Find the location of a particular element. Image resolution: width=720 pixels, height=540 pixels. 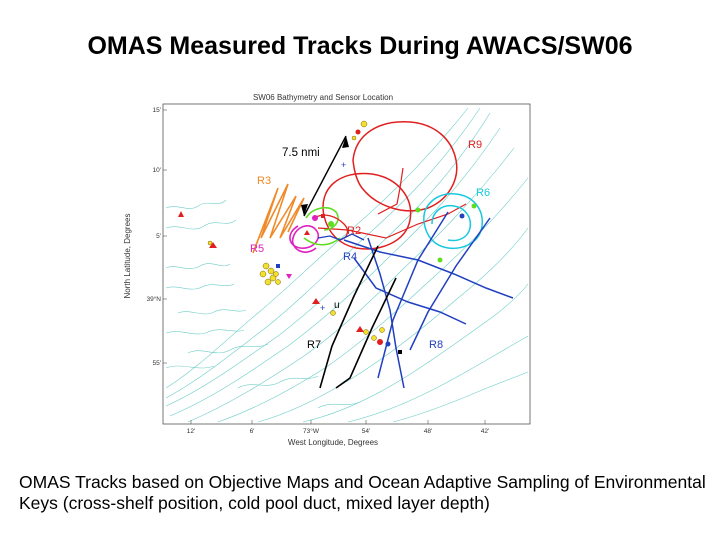

track-r7 is located at coordinates (358, 317).